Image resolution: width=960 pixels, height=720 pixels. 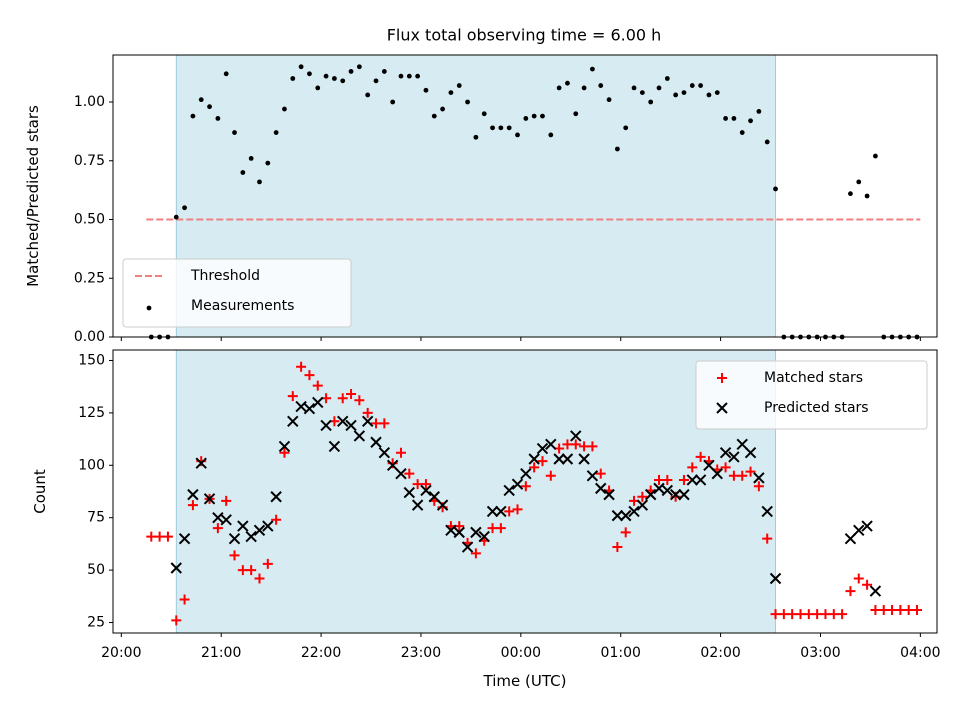 What do you see at coordinates (225, 276) in the screenshot?
I see `legend-label: Threshold` at bounding box center [225, 276].